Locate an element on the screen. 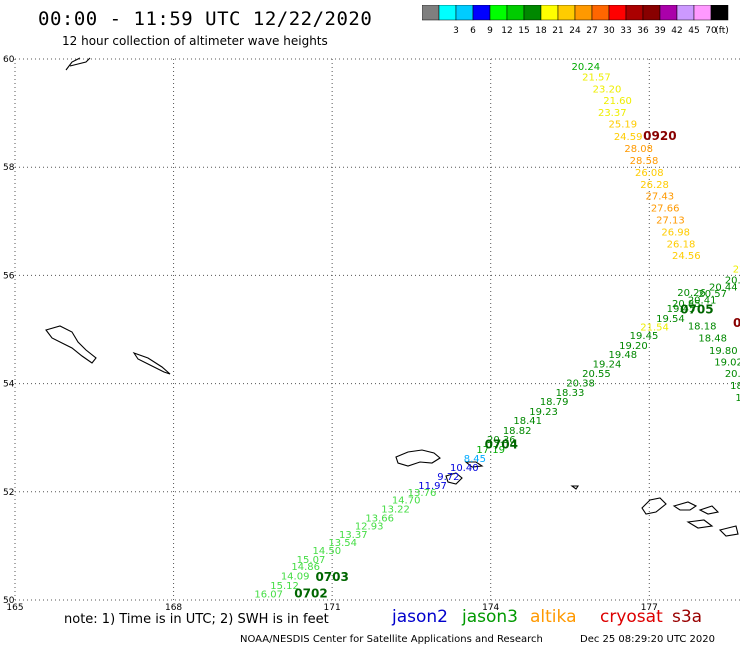 This screenshot has width=740, height=650. wave-height-value: 18.48 is located at coordinates (712, 338).